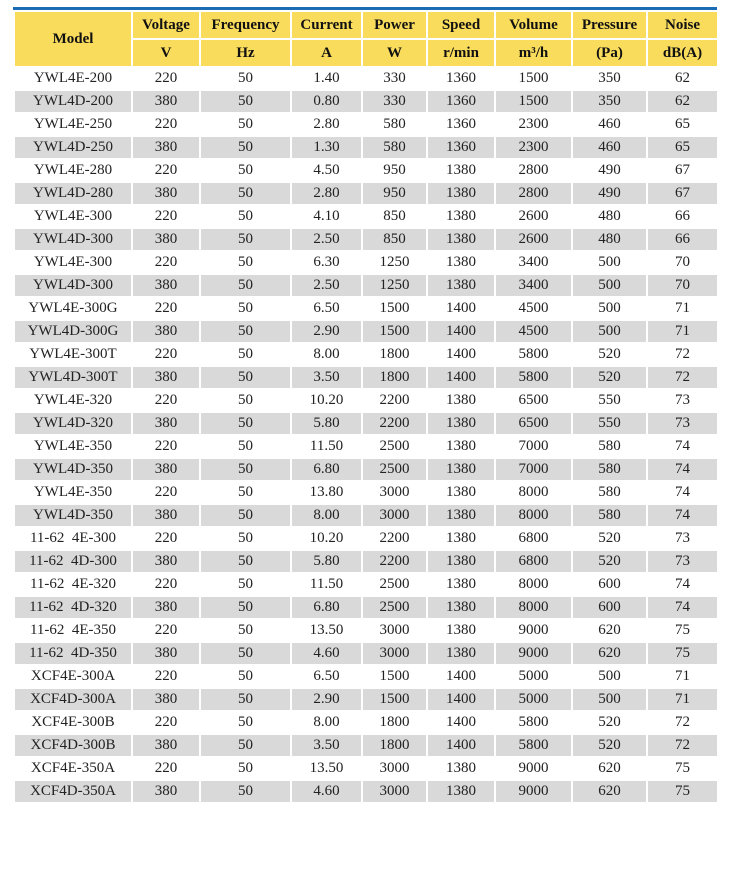  Describe the element at coordinates (609, 607) in the screenshot. I see `cell-pressure: 600` at that location.